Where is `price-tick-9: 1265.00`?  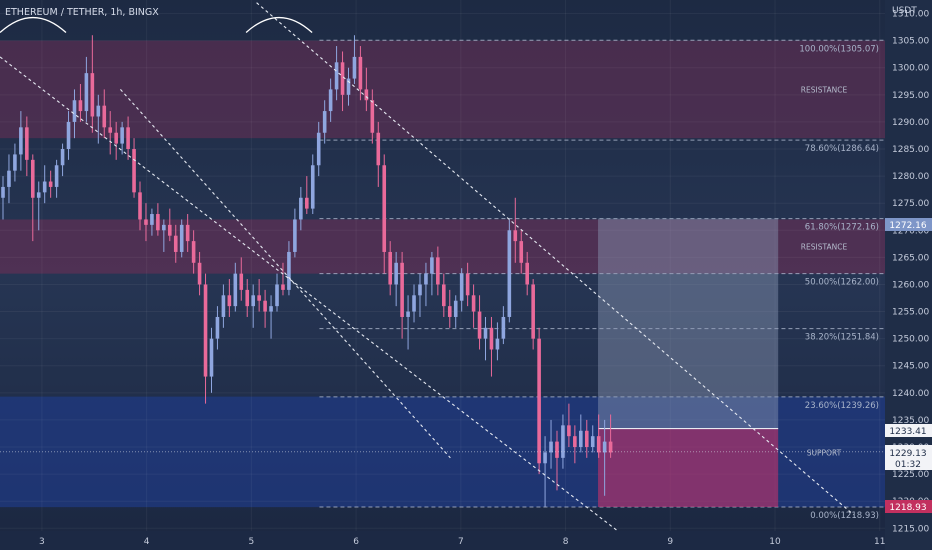
price-tick-9: 1265.00 is located at coordinates (910, 258).